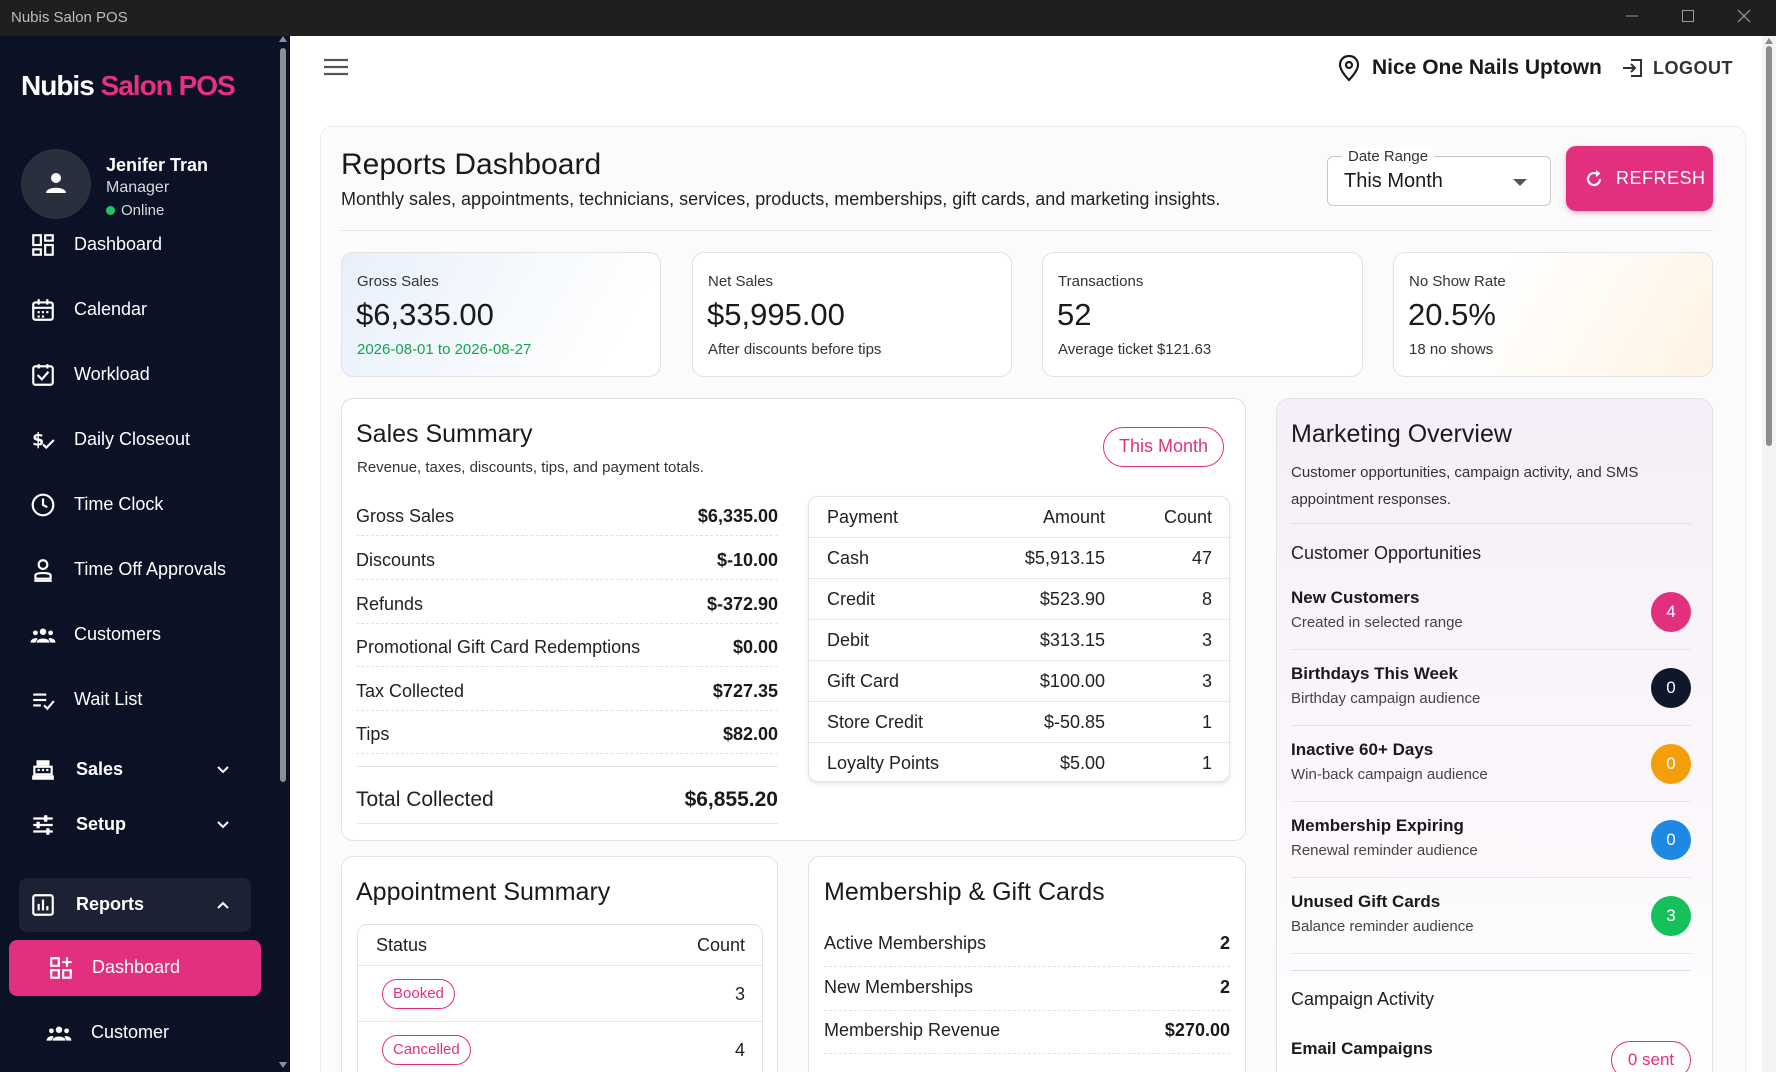 Image resolution: width=1776 pixels, height=1072 pixels. Describe the element at coordinates (1661, 178) in the screenshot. I see `refresh-label: REFRESH` at that location.